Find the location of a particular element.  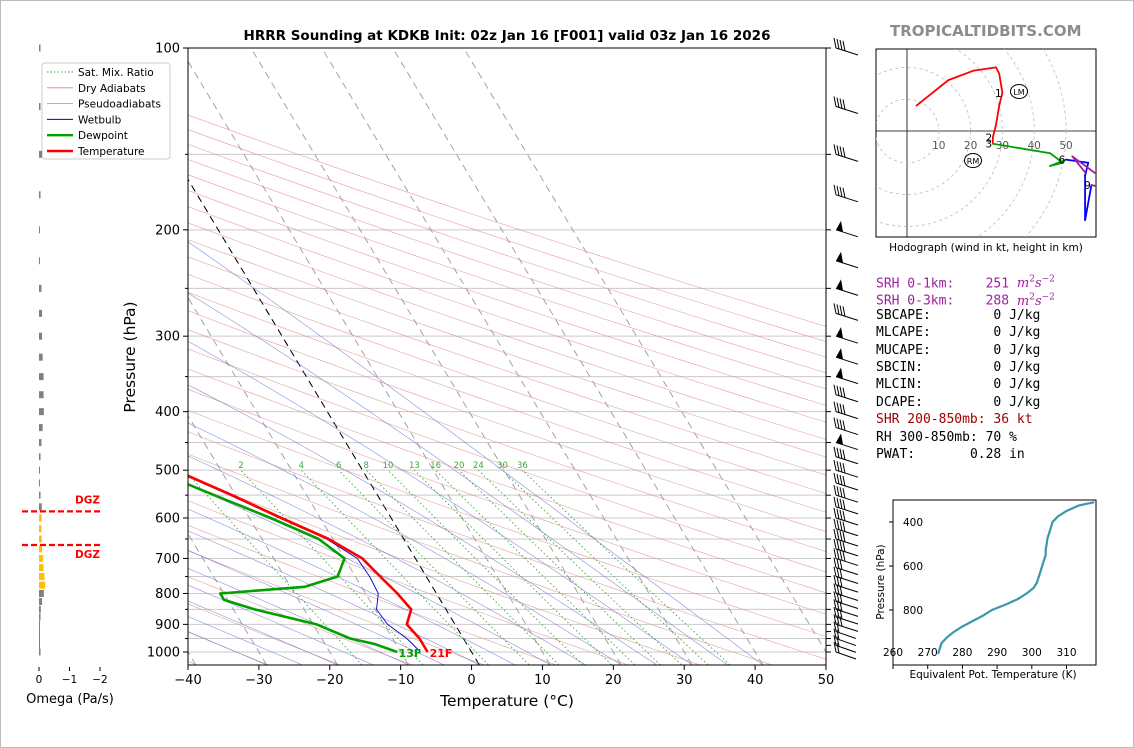

theta-e-y-tick-label: 600 is located at coordinates (913, 567).